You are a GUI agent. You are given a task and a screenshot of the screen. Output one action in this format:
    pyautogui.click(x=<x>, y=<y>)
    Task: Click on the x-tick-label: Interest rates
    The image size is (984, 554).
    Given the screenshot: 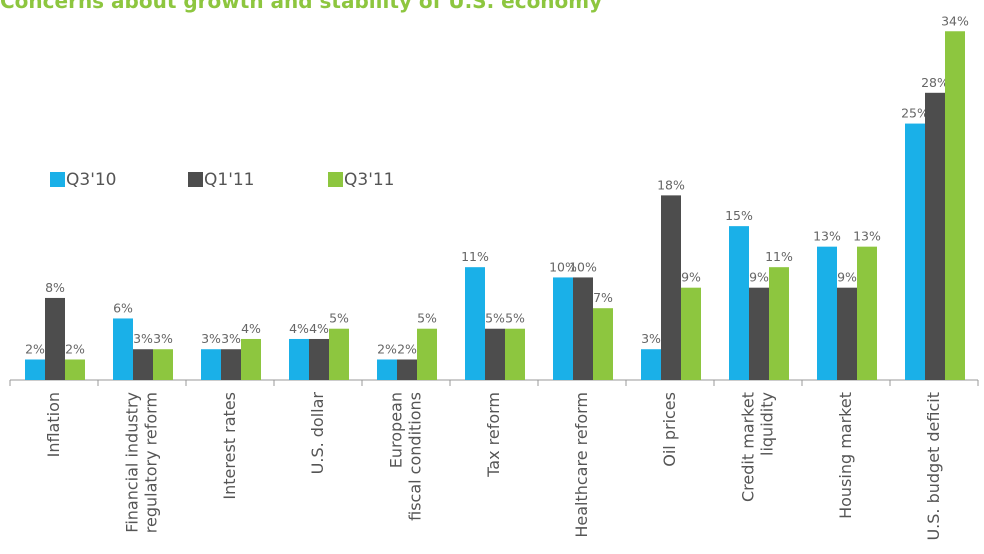 What is the action you would take?
    pyautogui.click(x=229, y=446)
    